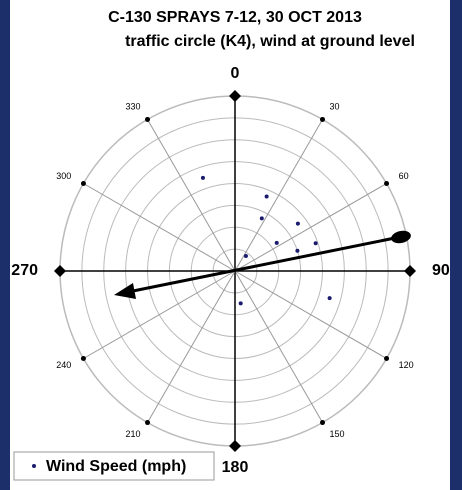  What do you see at coordinates (337, 434) in the screenshot?
I see `theta-tick-label: 150` at bounding box center [337, 434].